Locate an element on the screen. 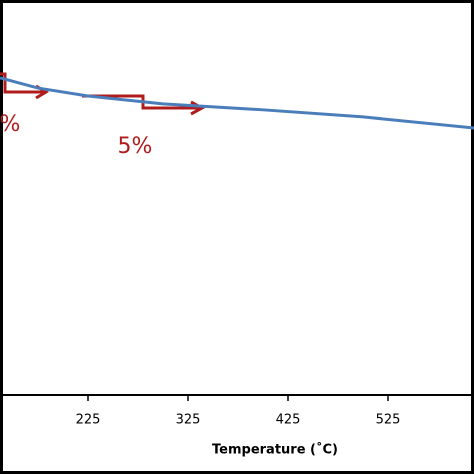 This screenshot has width=474, height=474. arrowhead is located at coordinates (198, 108).